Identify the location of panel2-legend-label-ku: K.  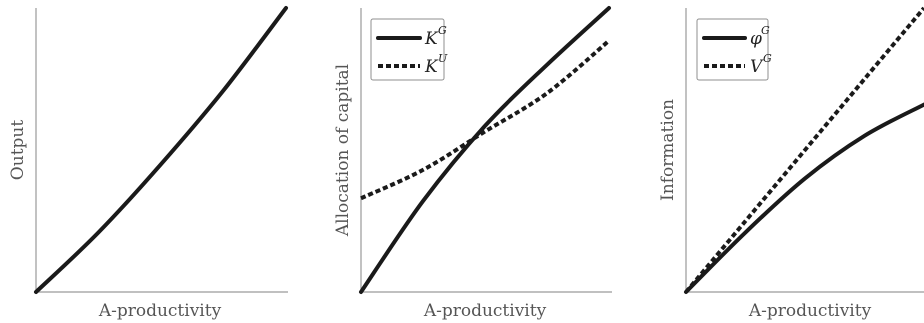
(431, 67).